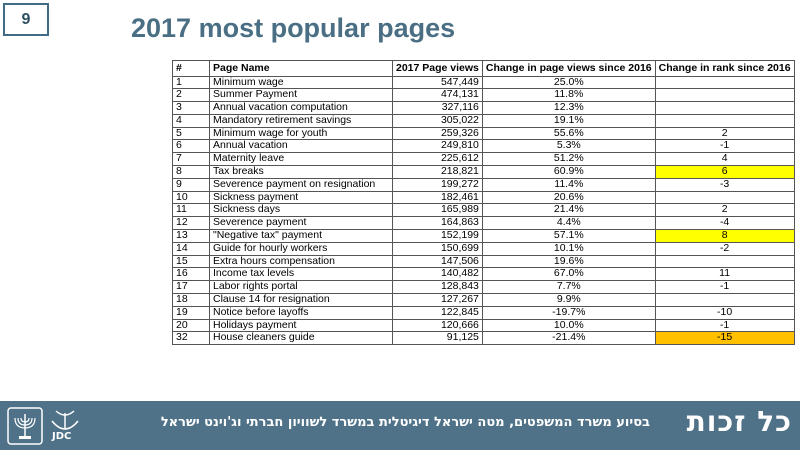 The width and height of the screenshot is (800, 450). Describe the element at coordinates (301, 210) in the screenshot. I see `cell-page-name: Sickness days` at that location.